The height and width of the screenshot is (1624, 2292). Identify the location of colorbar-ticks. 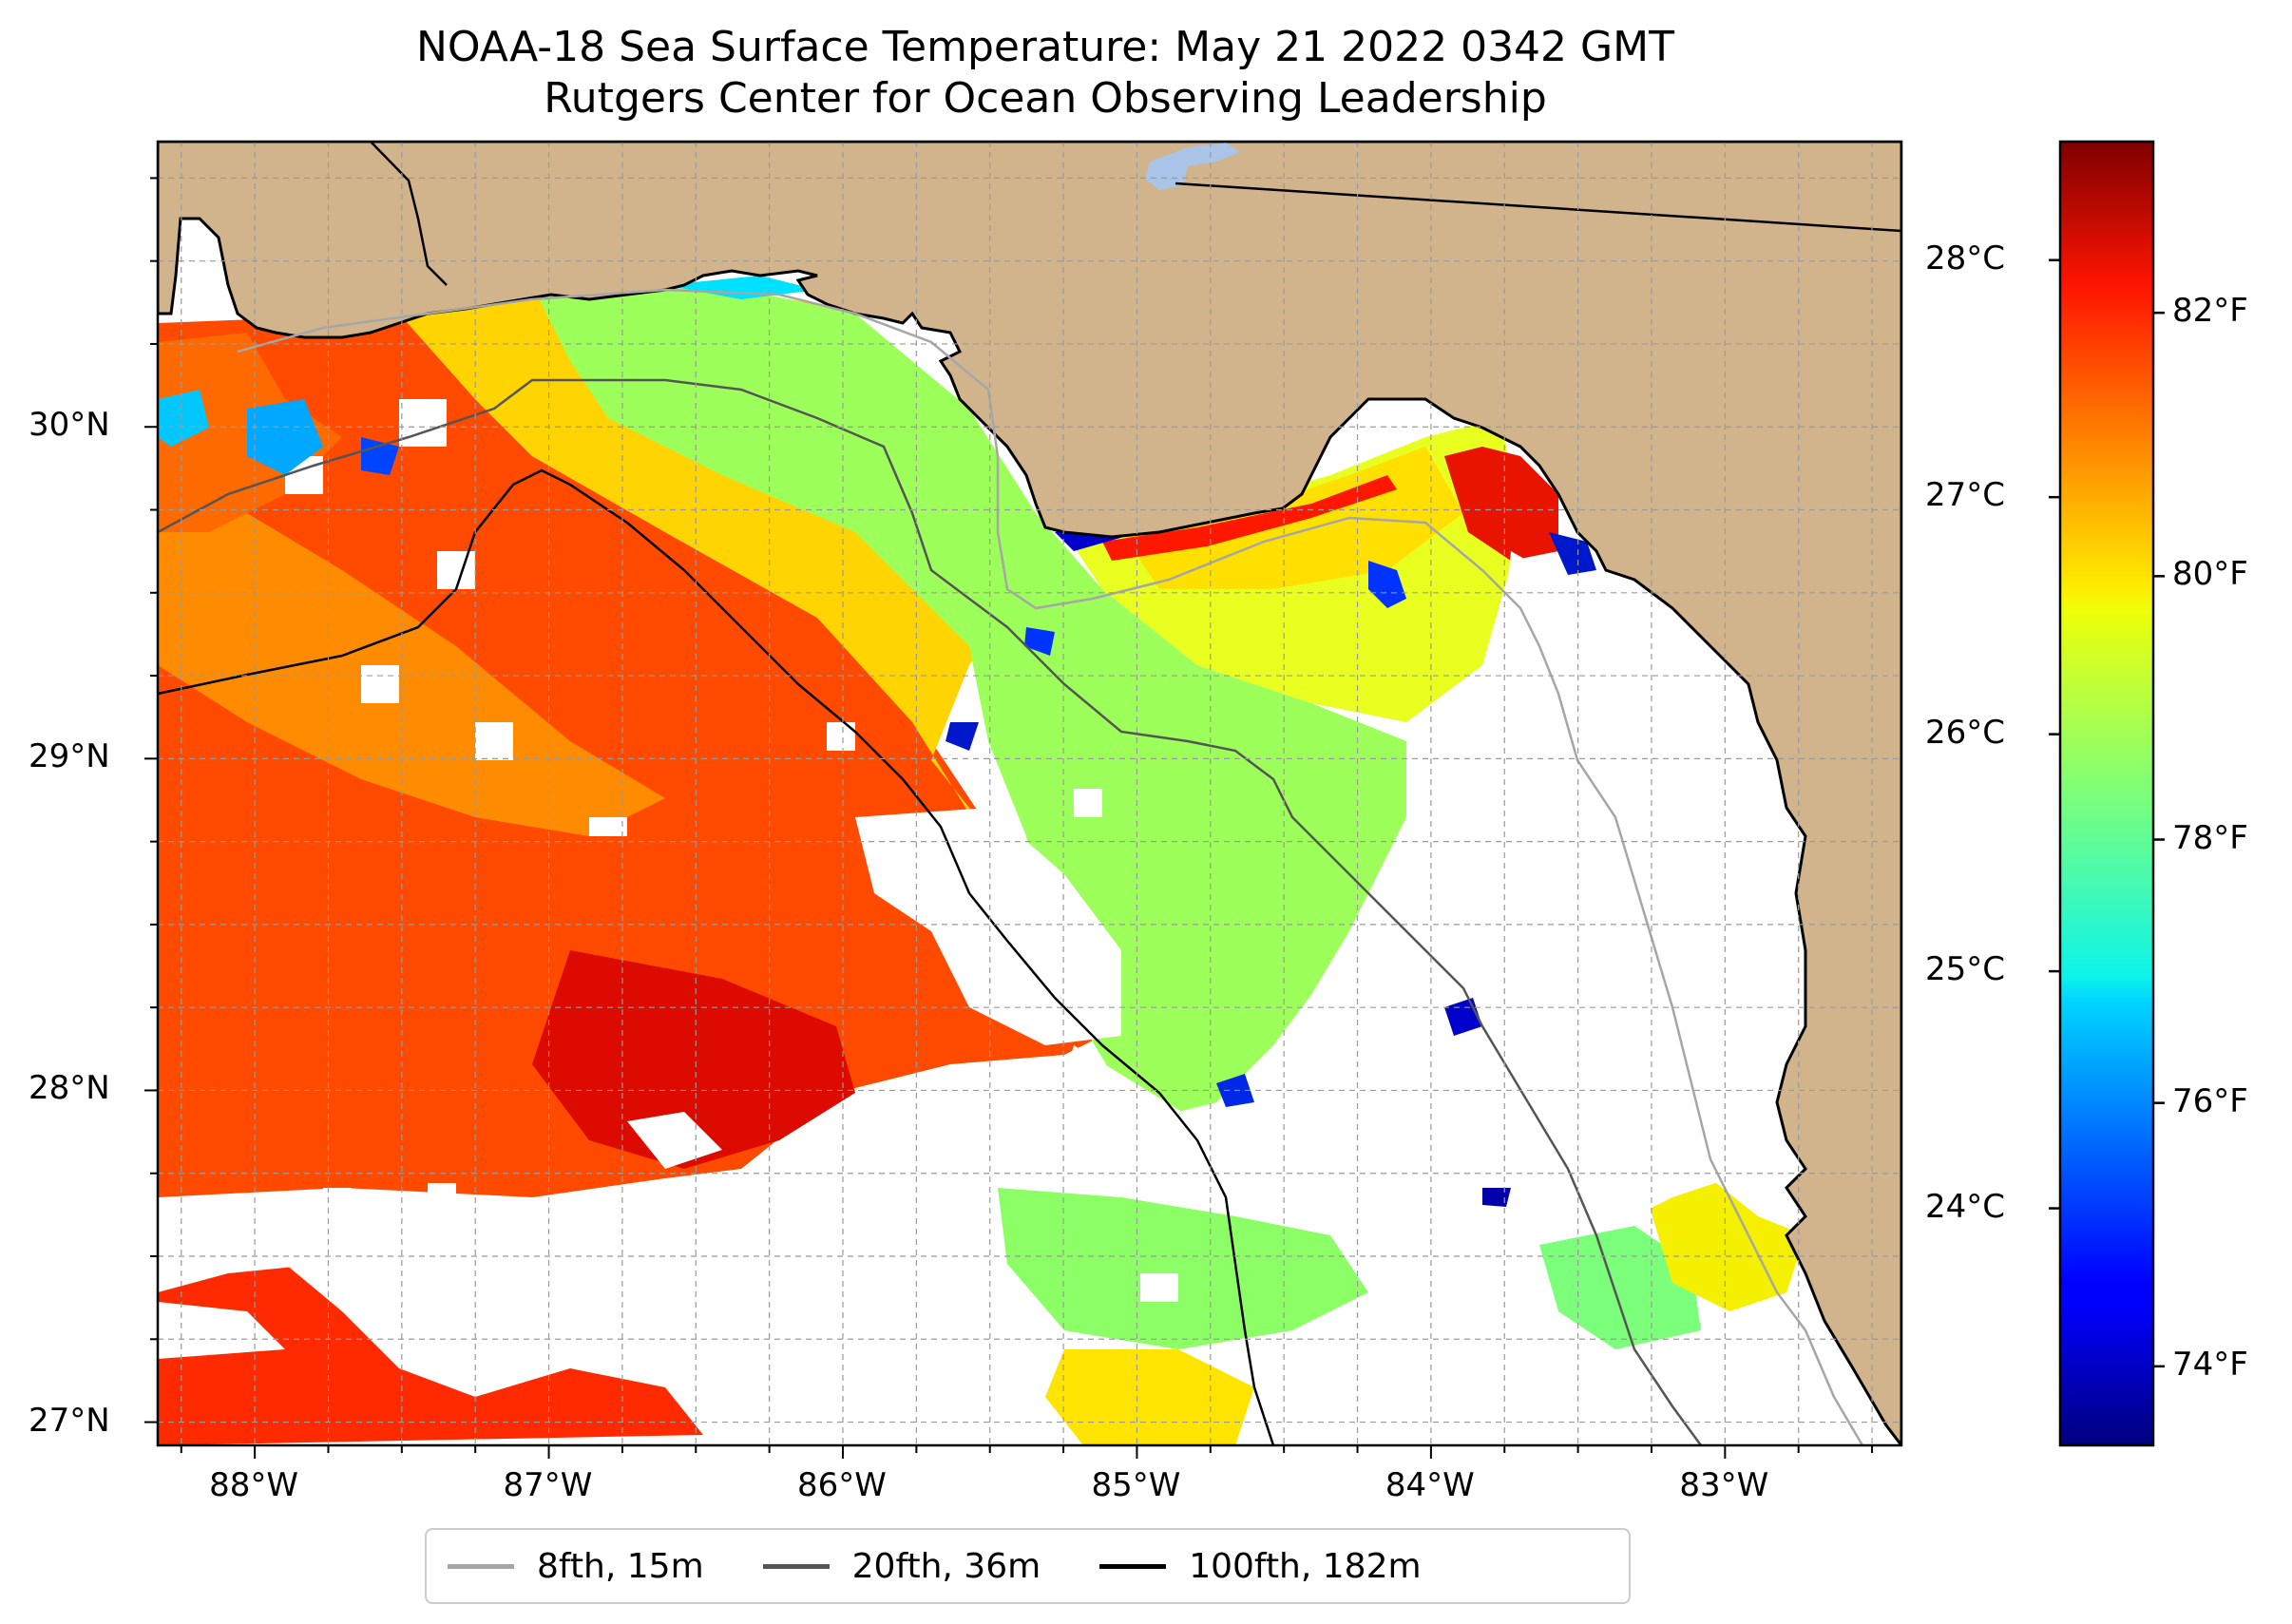
(2107, 813).